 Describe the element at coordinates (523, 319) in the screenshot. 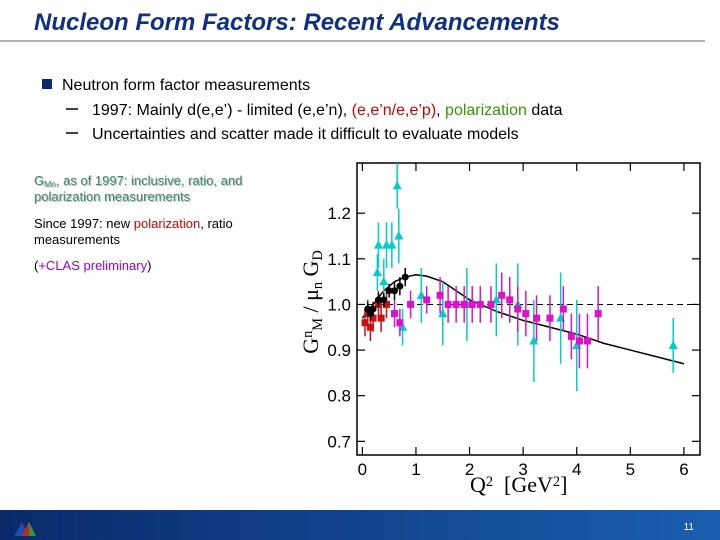

I see `theory-curve` at that location.